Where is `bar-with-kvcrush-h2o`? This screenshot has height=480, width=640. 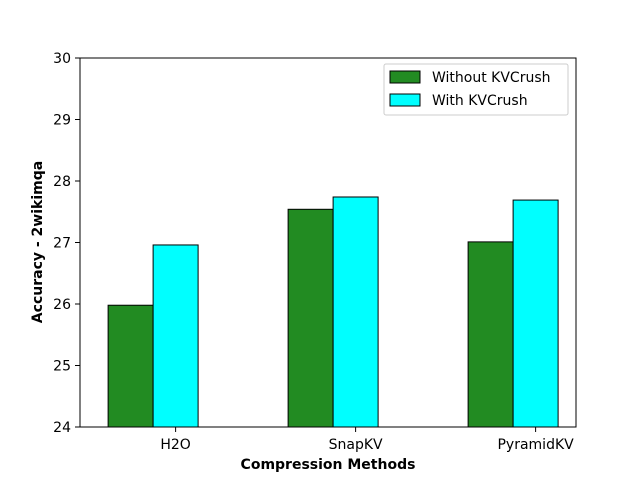 bar-with-kvcrush-h2o is located at coordinates (175, 336).